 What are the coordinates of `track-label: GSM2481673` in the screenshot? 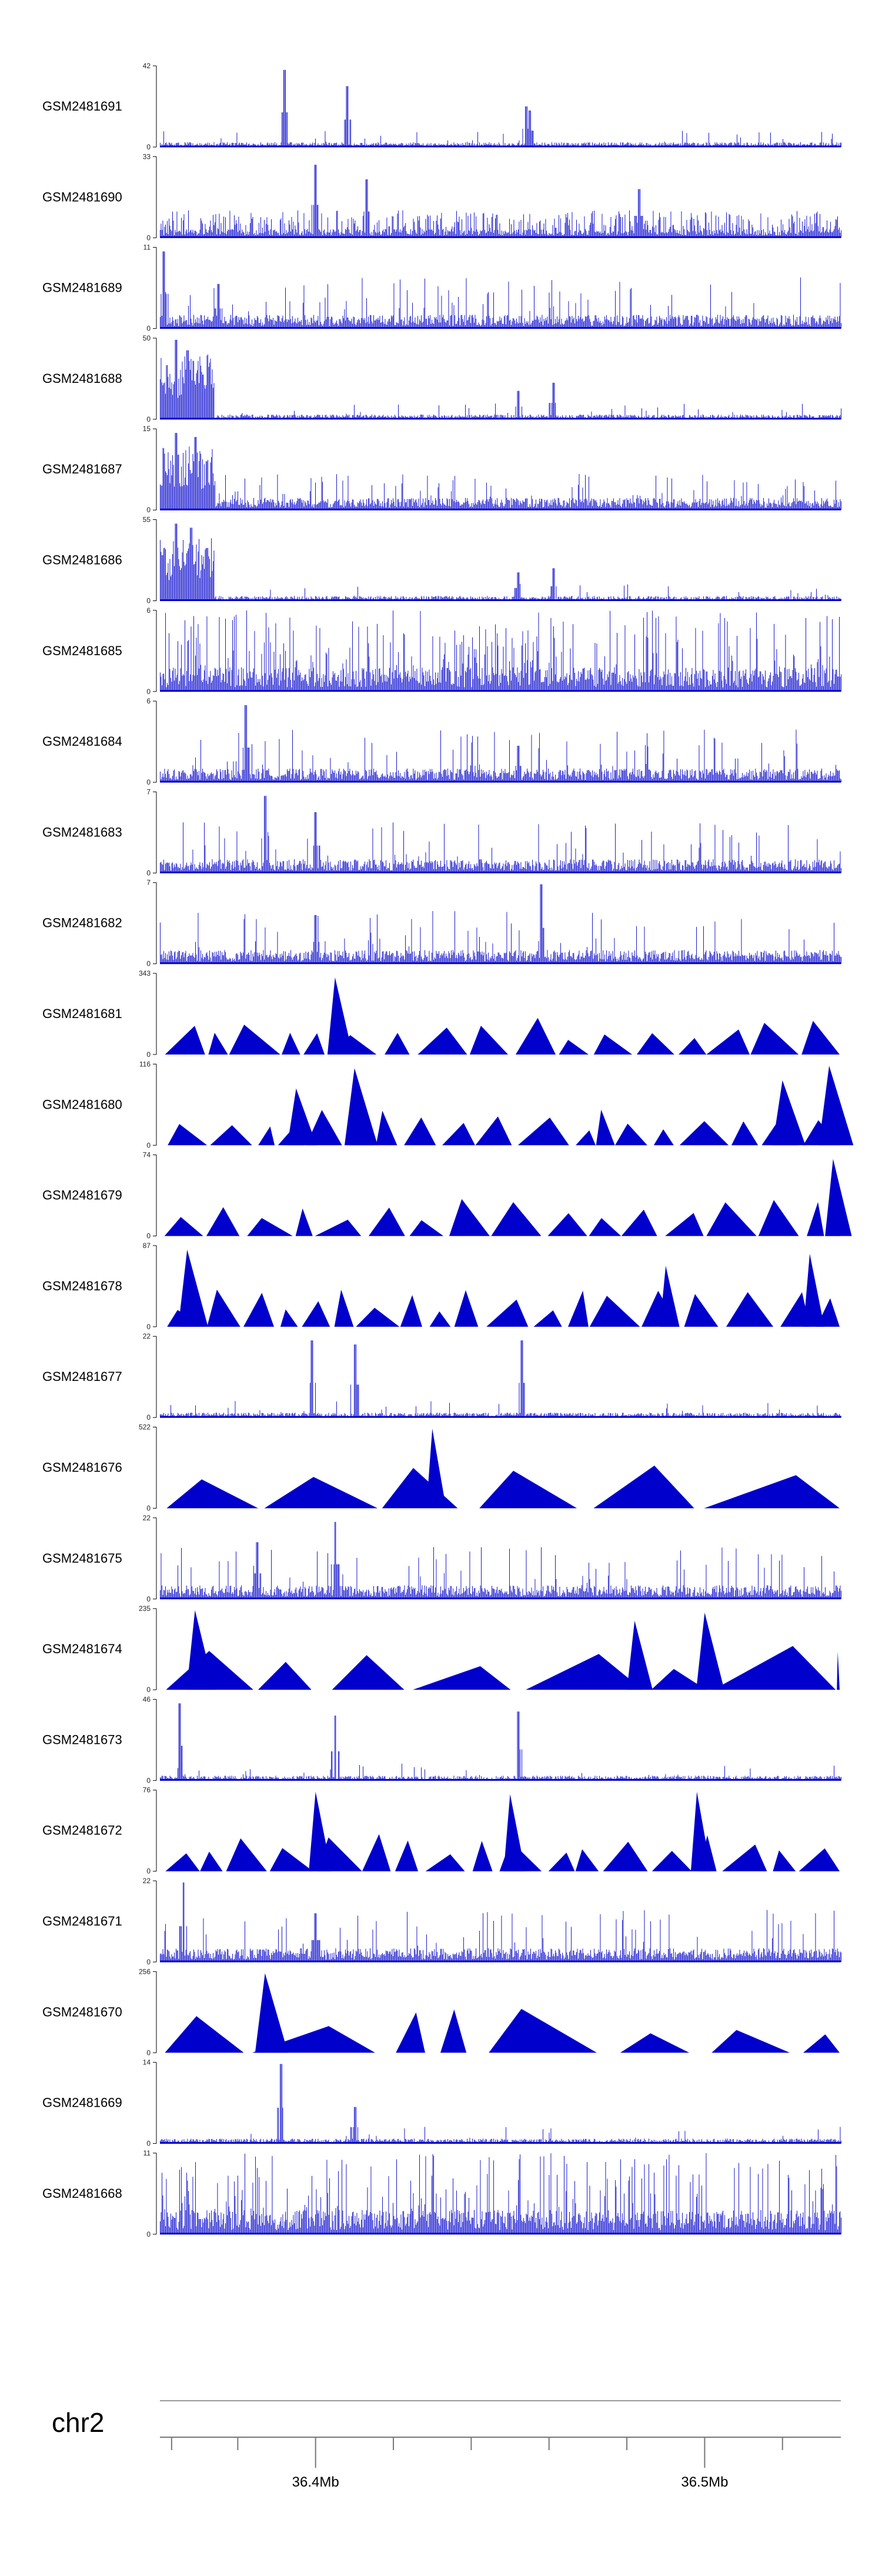 It's located at (82, 1739).